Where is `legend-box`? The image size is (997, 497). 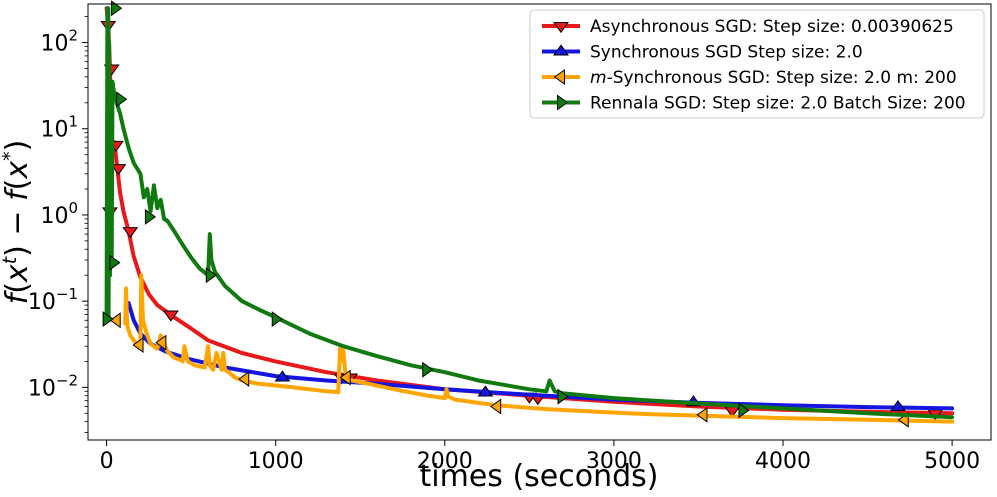
legend-box is located at coordinates (757, 64).